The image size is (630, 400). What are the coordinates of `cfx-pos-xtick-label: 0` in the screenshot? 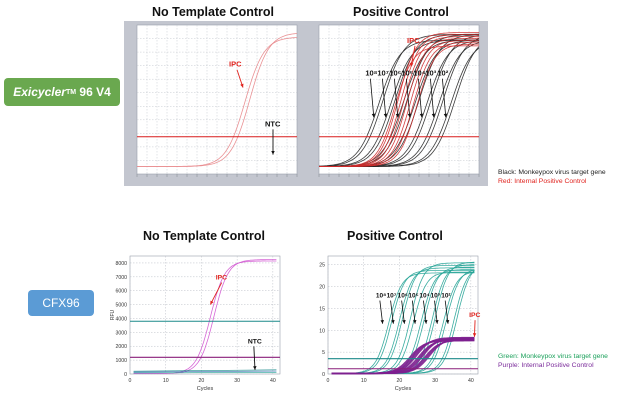 It's located at (328, 381).